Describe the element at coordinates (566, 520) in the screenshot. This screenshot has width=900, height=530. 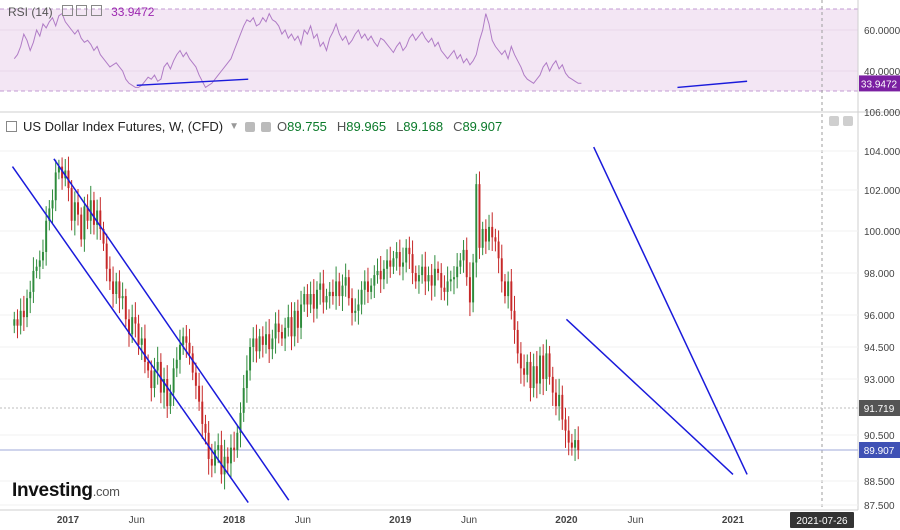
I see `time-tick-label: 2020` at that location.